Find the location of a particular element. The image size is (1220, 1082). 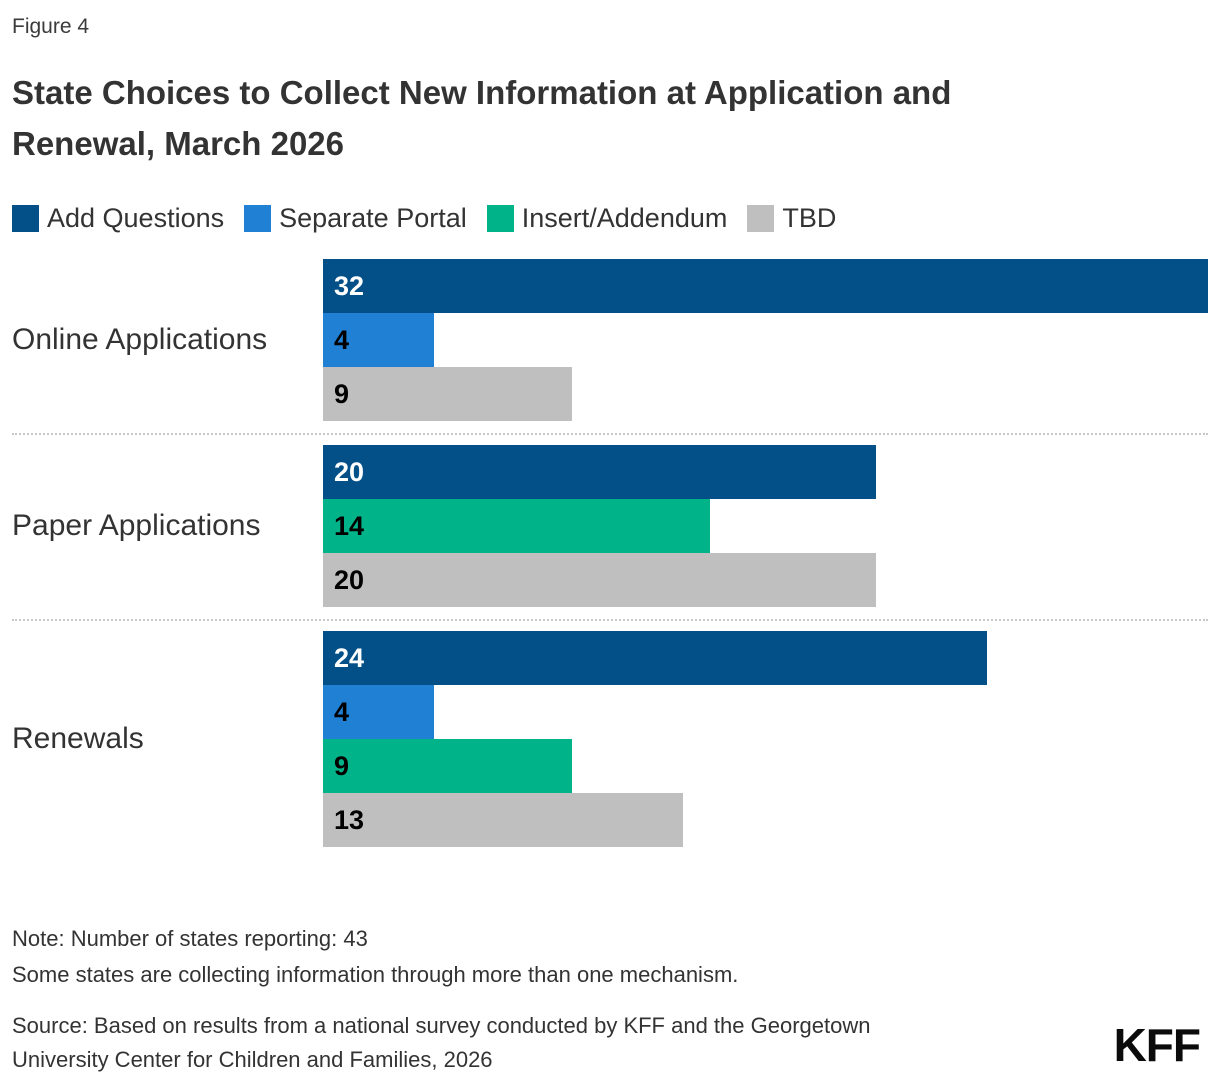

bar-row: 32 is located at coordinates (765, 286).